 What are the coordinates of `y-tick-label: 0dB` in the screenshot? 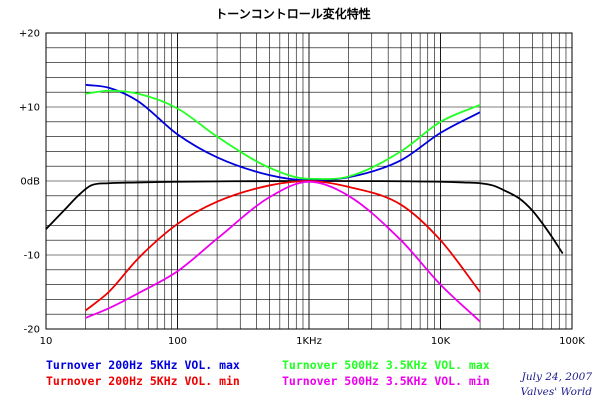 It's located at (30, 182).